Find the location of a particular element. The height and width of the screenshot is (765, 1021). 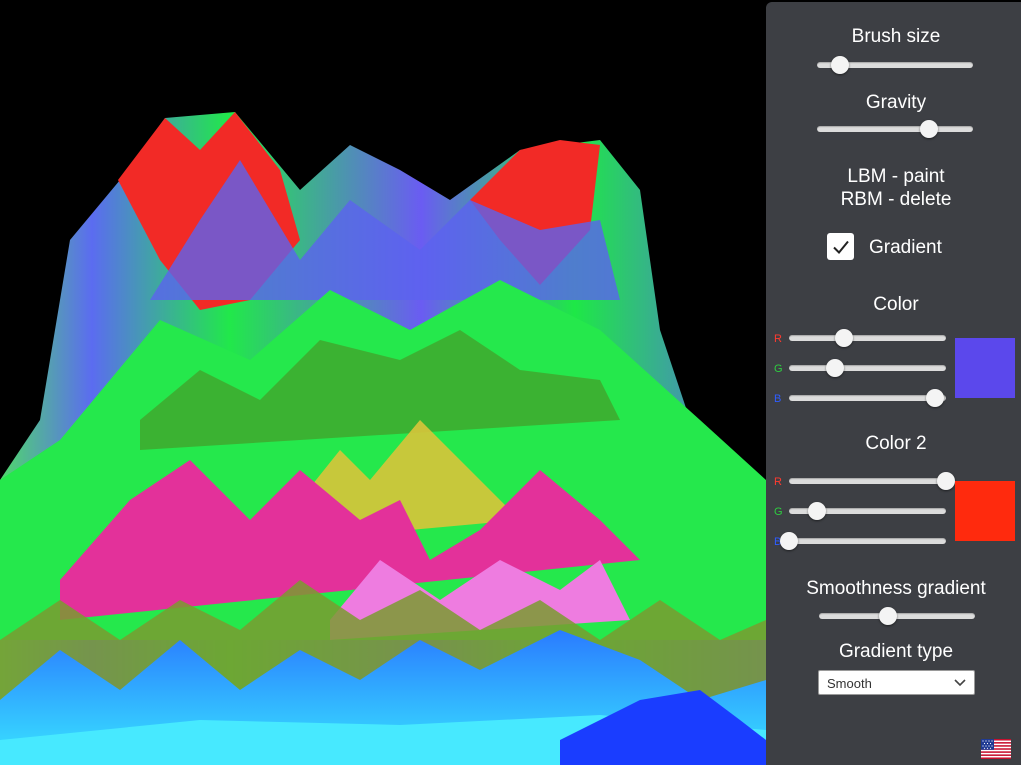

smoothness-slider is located at coordinates (897, 616).